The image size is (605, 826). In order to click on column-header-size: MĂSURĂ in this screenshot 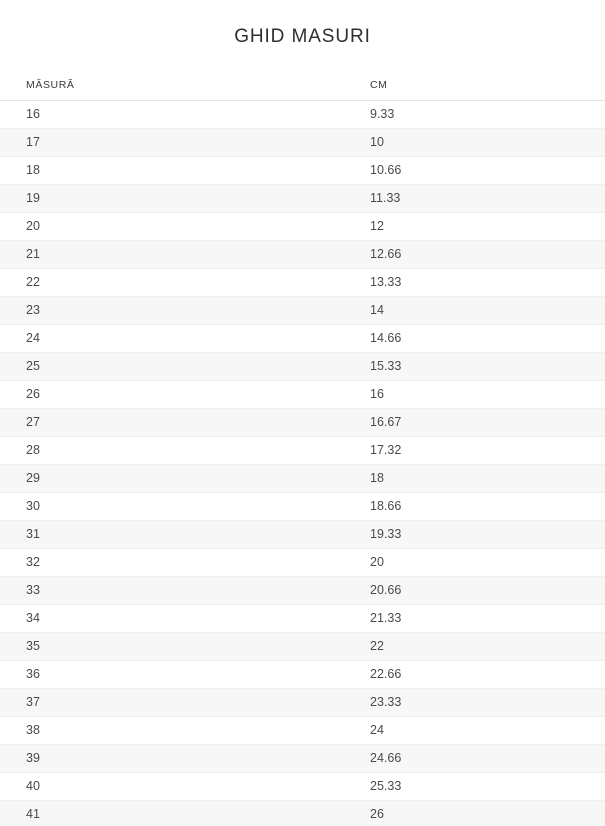, I will do `click(174, 90)`.